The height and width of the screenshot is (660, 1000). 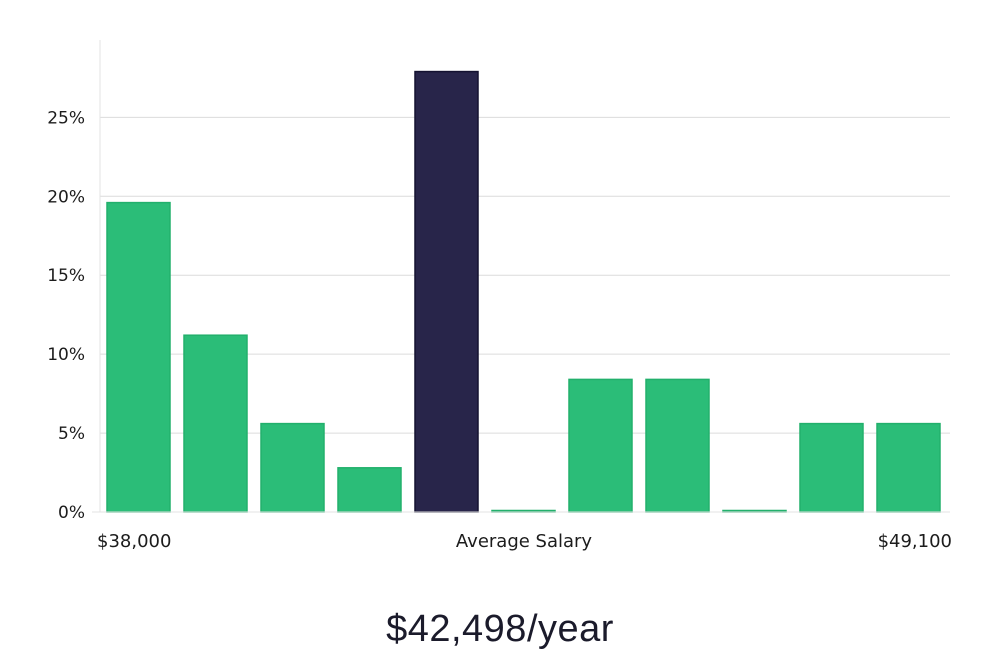 I want to click on x-min-label: $38,000, so click(x=134, y=541).